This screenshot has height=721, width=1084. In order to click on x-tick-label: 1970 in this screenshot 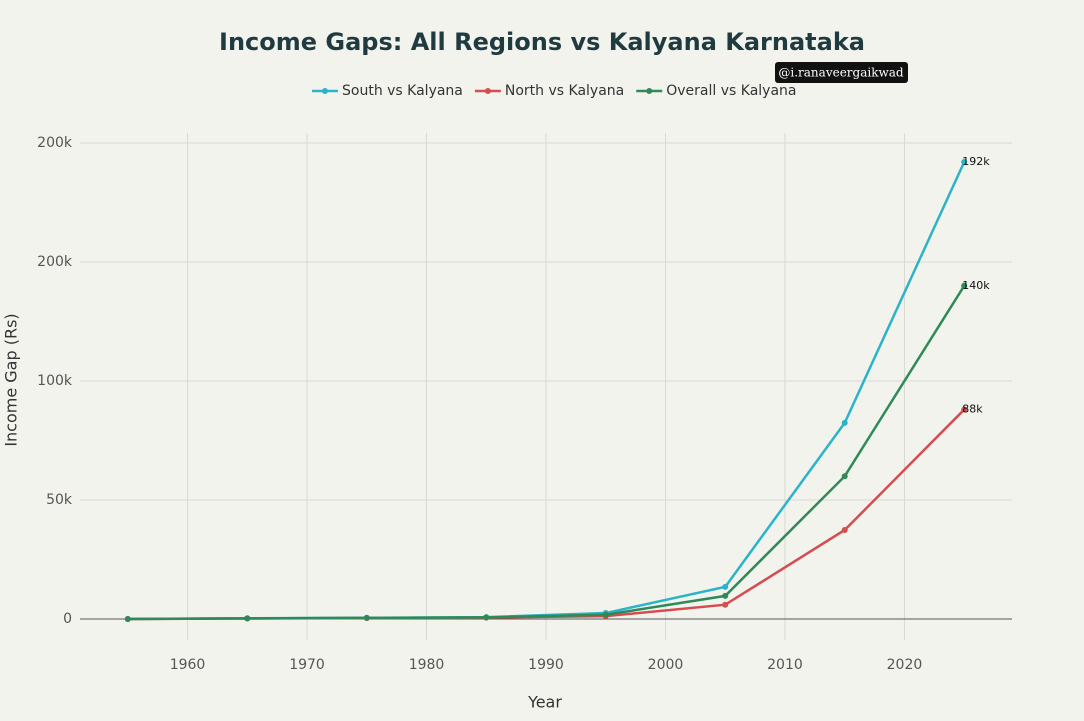, I will do `click(307, 665)`.